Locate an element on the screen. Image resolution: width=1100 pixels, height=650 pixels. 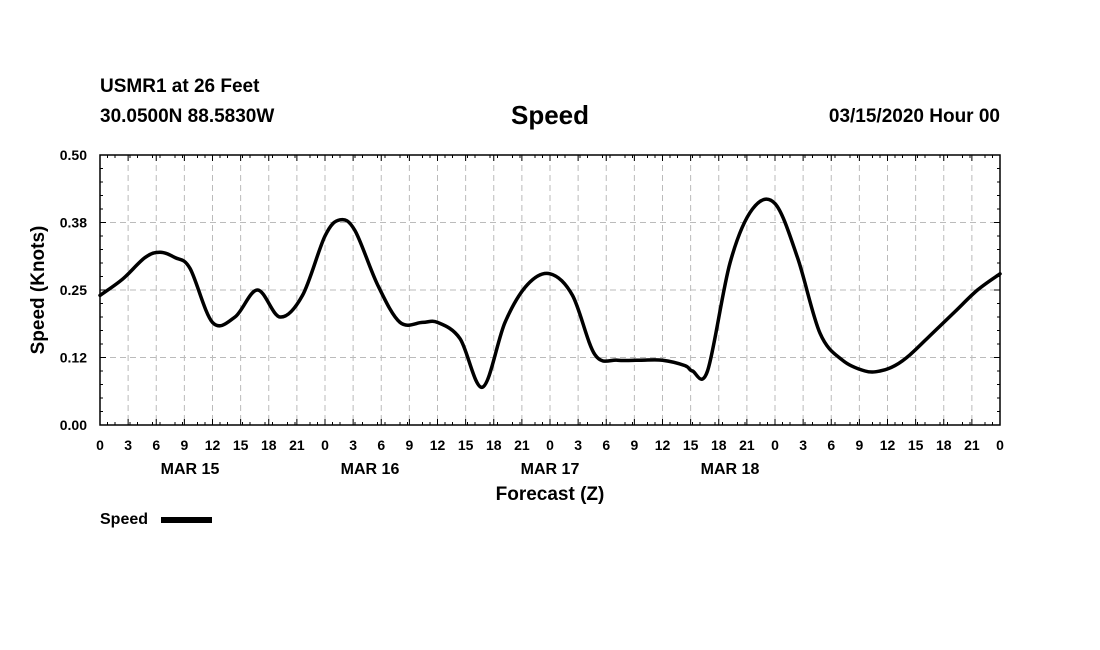
y-tick-label: 0.25 is located at coordinates (73, 290).